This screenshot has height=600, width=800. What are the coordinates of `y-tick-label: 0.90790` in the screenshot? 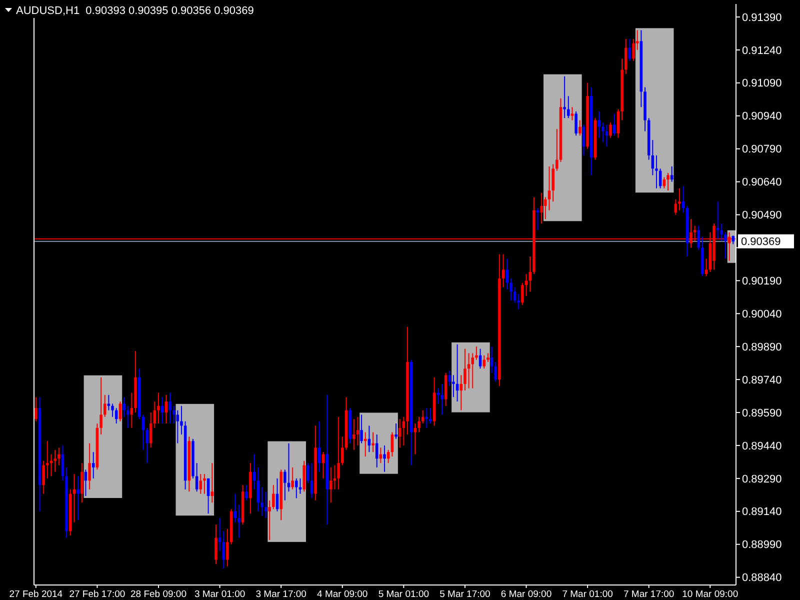 It's located at (762, 150).